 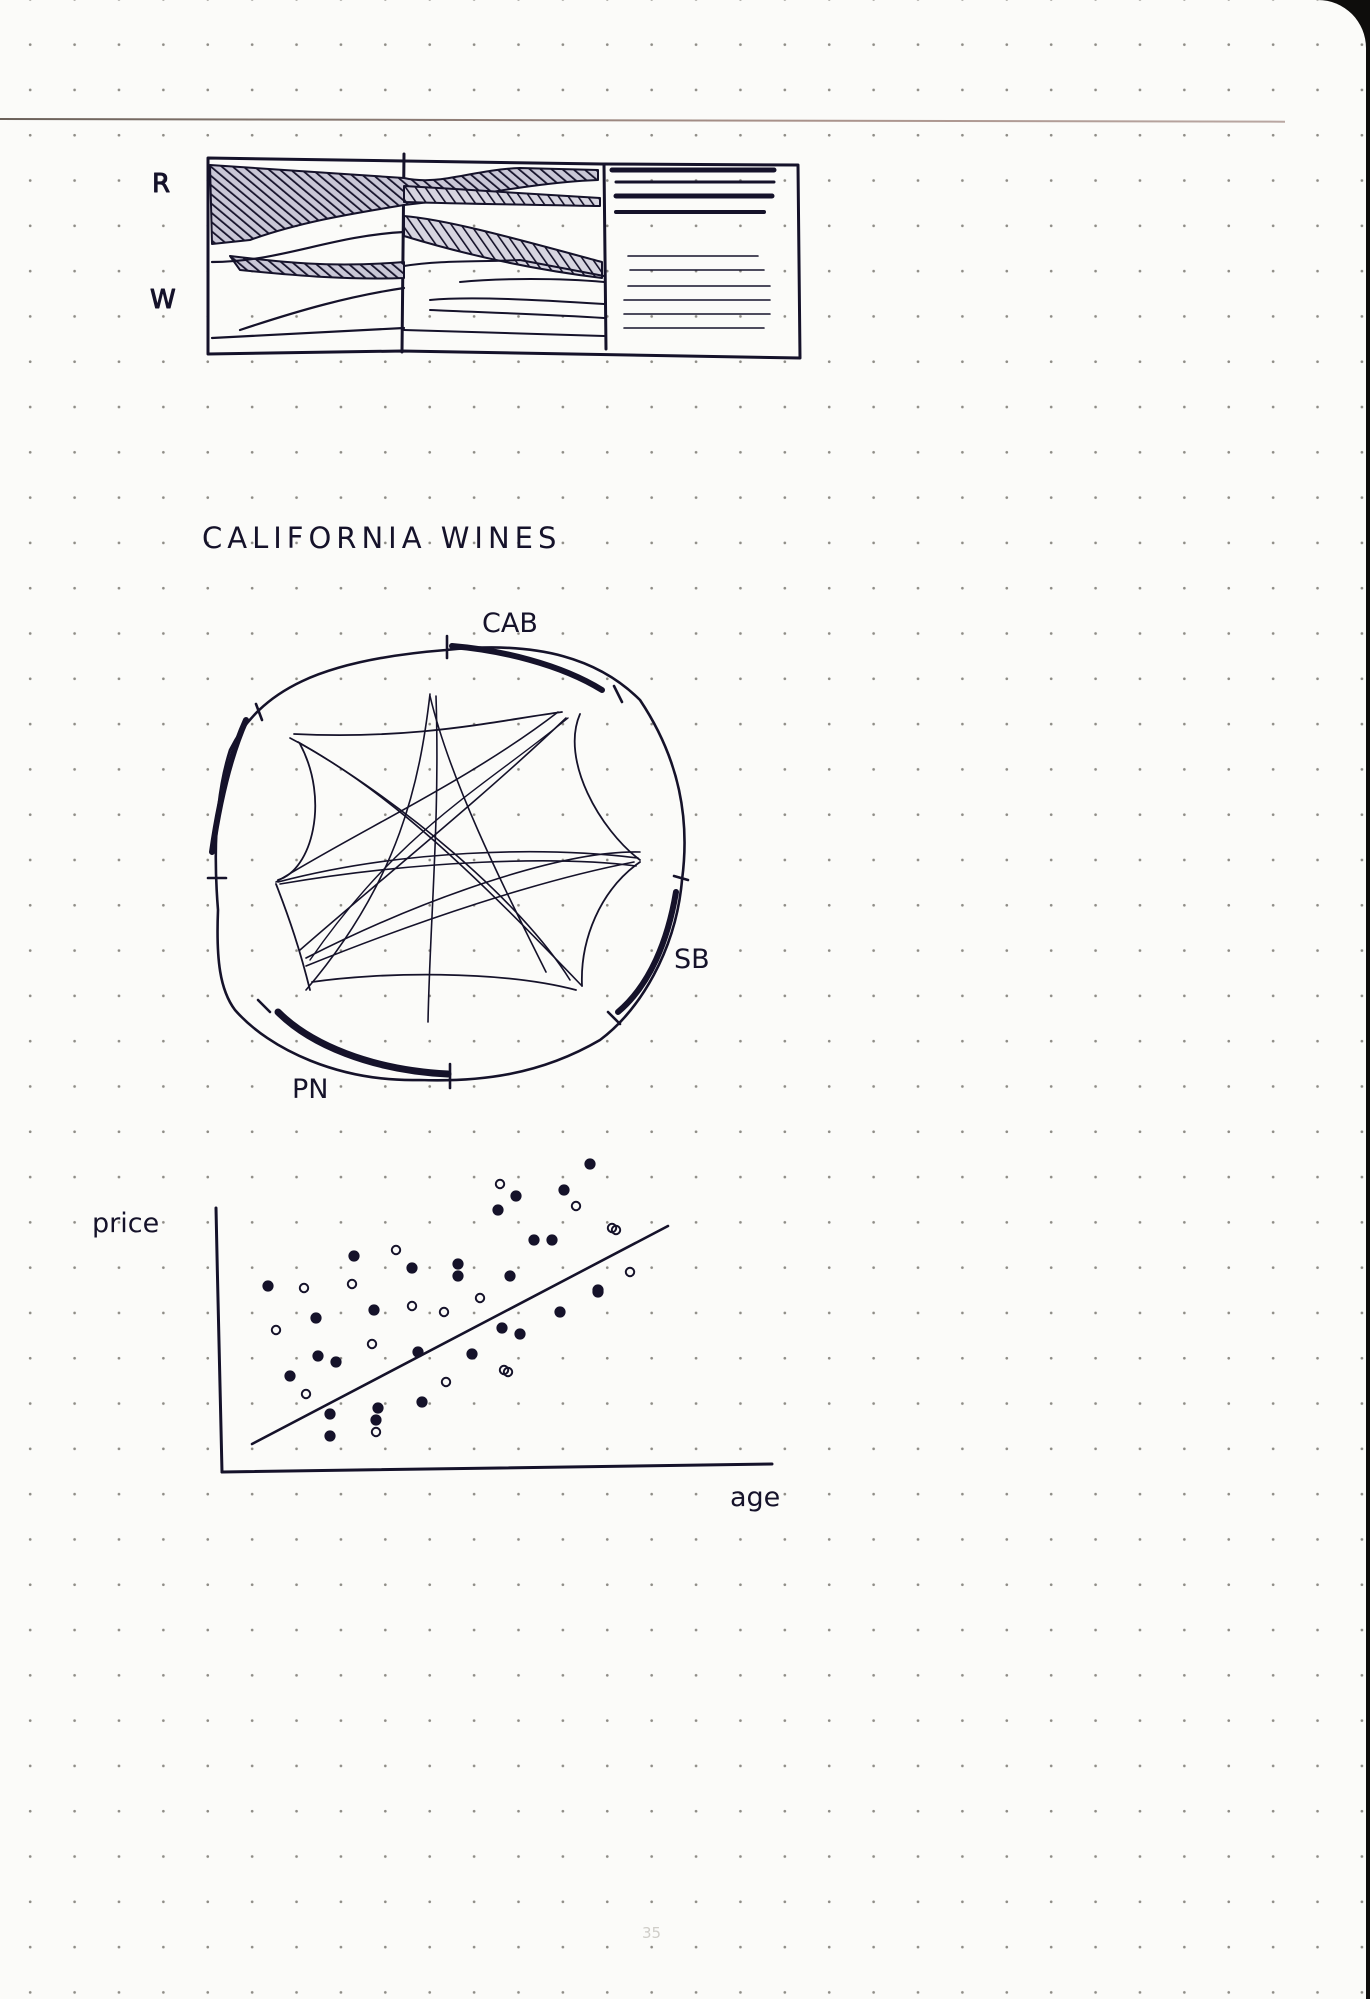 I want to click on arc-left, so click(x=229, y=786).